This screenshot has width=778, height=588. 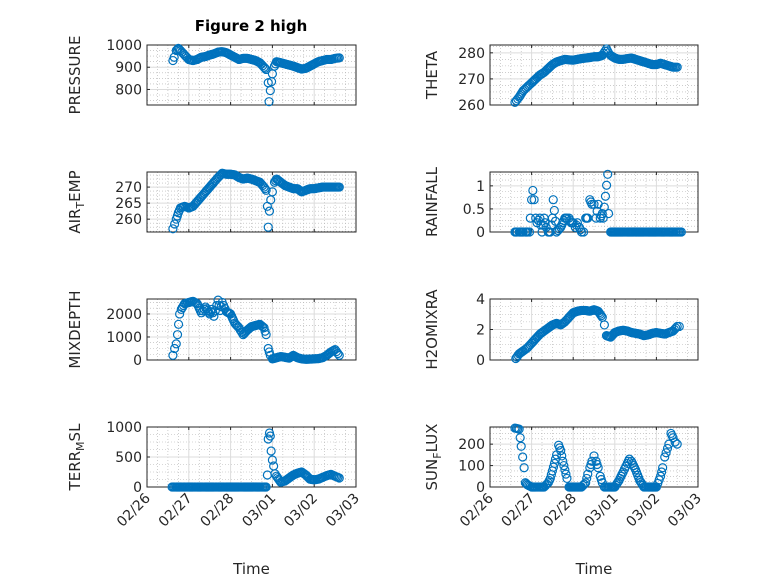 What do you see at coordinates (256, 201) in the screenshot?
I see `scatter-series-air-temp` at bounding box center [256, 201].